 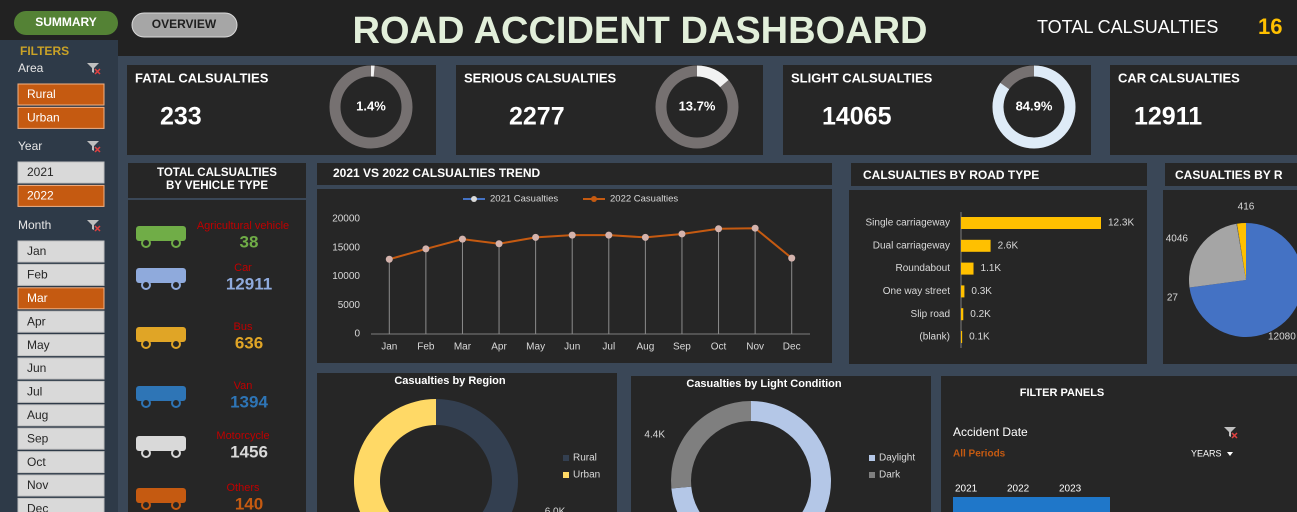 What do you see at coordinates (243, 327) in the screenshot?
I see `vehicle-label: Bus` at bounding box center [243, 327].